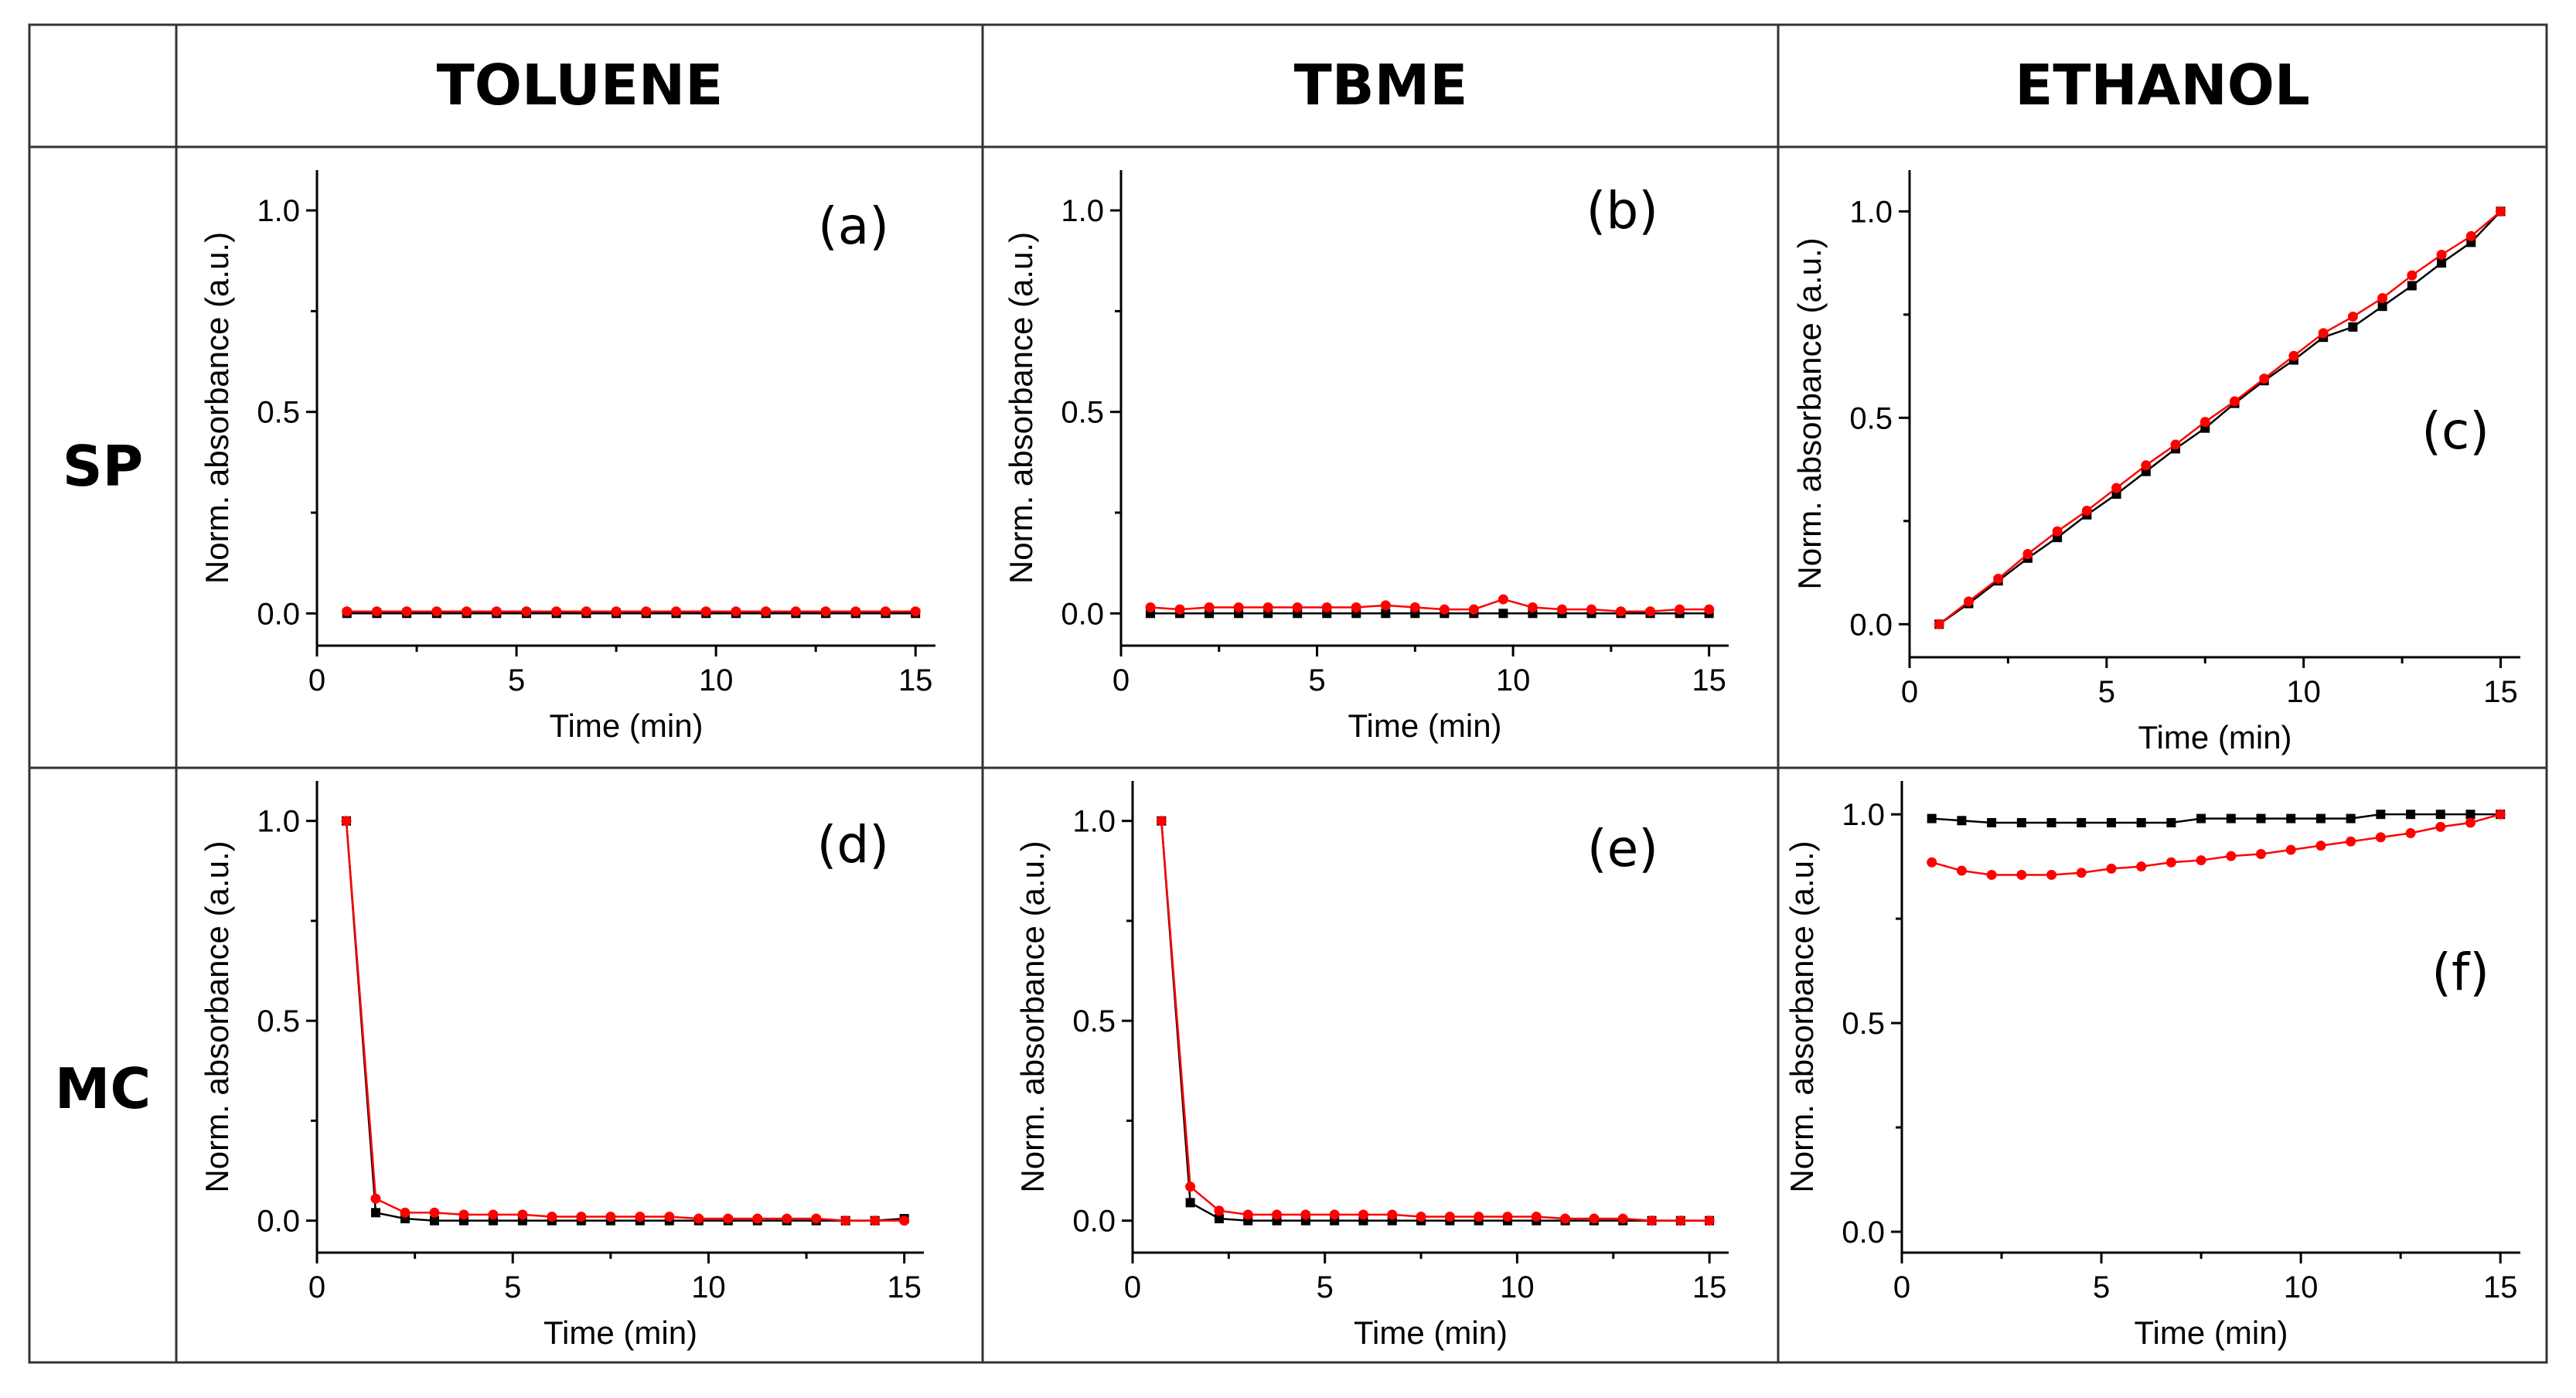 This screenshot has width=2576, height=1398. What do you see at coordinates (2460, 973) in the screenshot?
I see `panel-label: (f)` at bounding box center [2460, 973].